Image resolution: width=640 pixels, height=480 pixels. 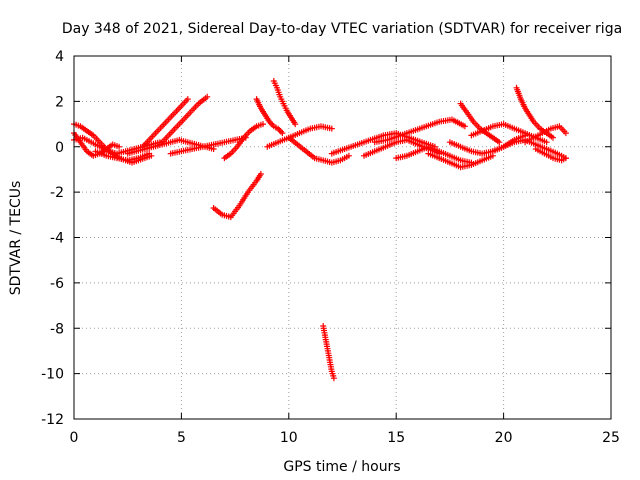 I want to click on x-tick-label: 20, so click(x=504, y=438).